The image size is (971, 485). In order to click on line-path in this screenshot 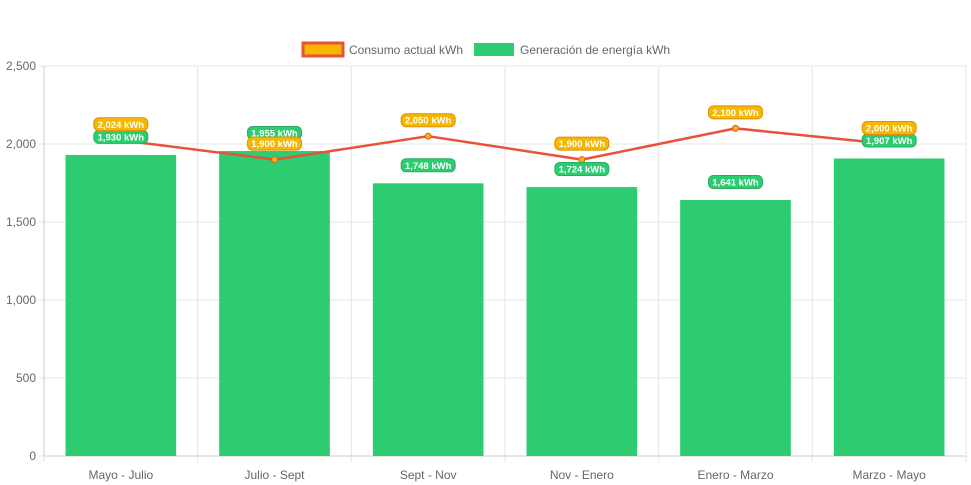, I will do `click(505, 144)`.